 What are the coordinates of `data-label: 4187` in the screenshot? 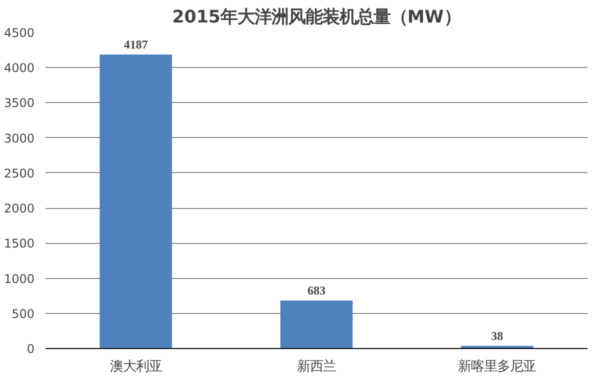 It's located at (136, 44).